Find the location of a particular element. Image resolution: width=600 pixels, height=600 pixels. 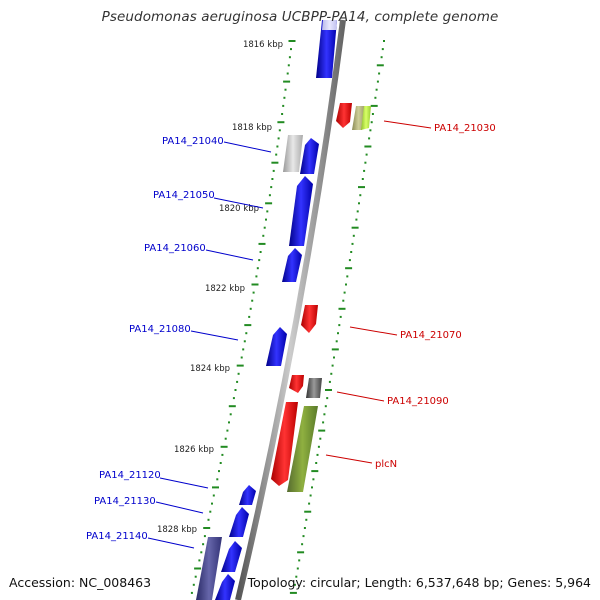

gene-plcn is located at coordinates (302, 449).